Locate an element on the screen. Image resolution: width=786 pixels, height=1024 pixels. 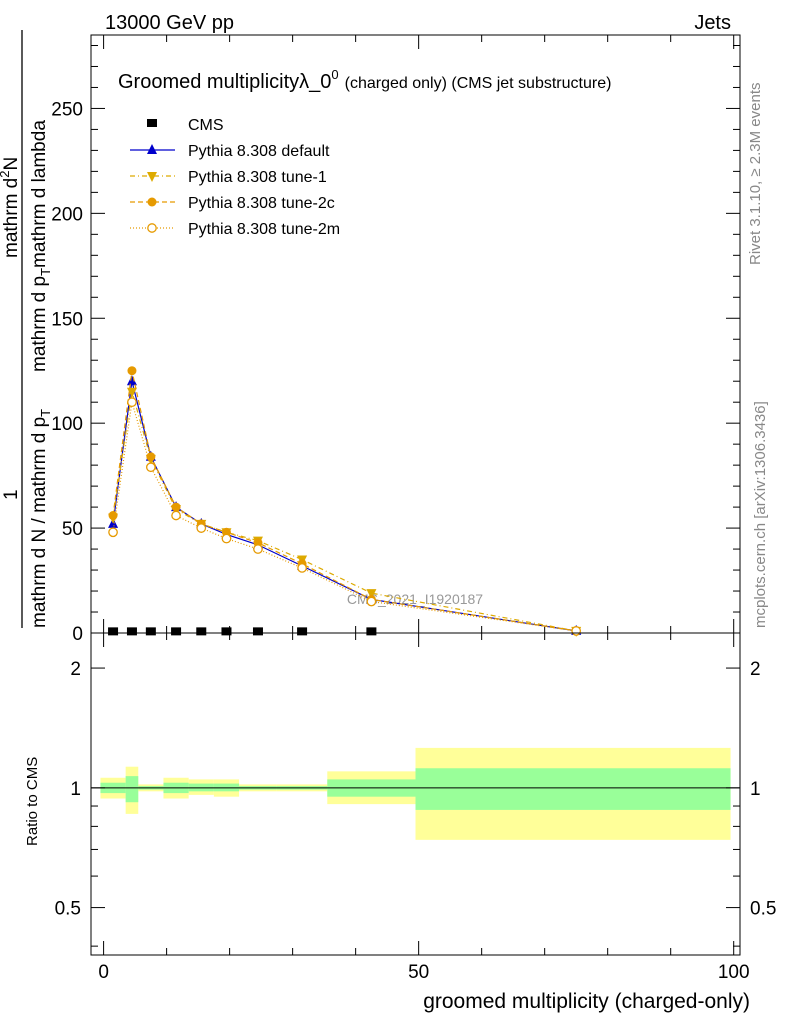
legend-item: Pythia 8.308 tune-2c is located at coordinates (232, 203).